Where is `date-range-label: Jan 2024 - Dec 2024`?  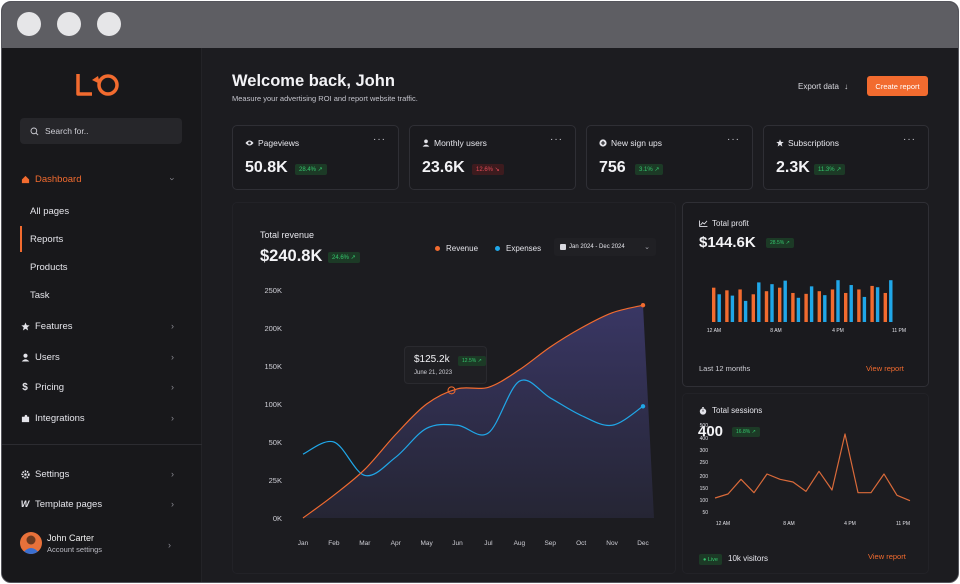
date-range-label: Jan 2024 - Dec 2024 is located at coordinates (597, 247).